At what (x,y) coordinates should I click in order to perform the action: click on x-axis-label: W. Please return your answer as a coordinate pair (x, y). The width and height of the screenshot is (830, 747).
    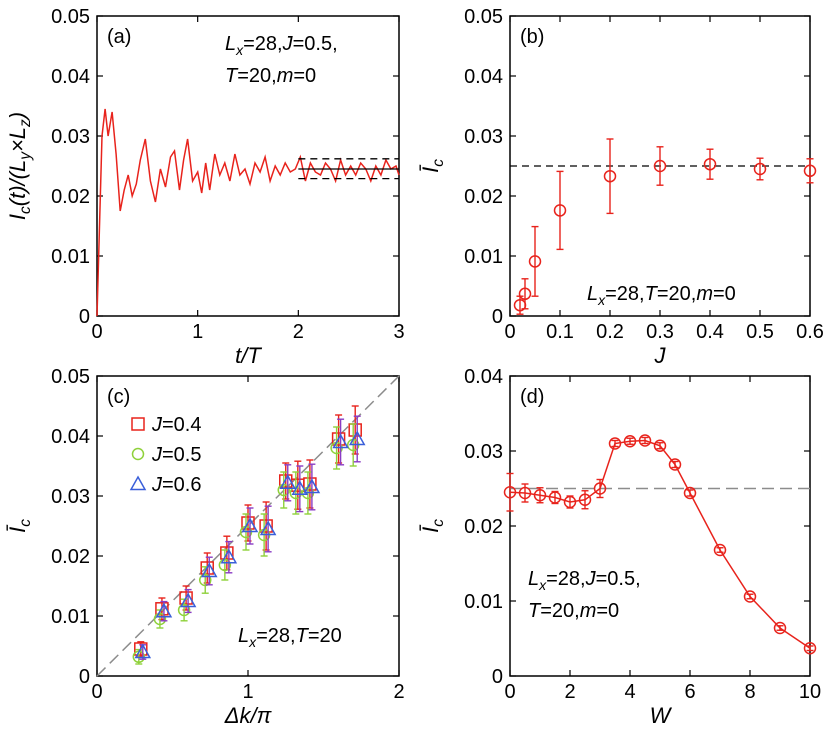
    Looking at the image, I should click on (661, 715).